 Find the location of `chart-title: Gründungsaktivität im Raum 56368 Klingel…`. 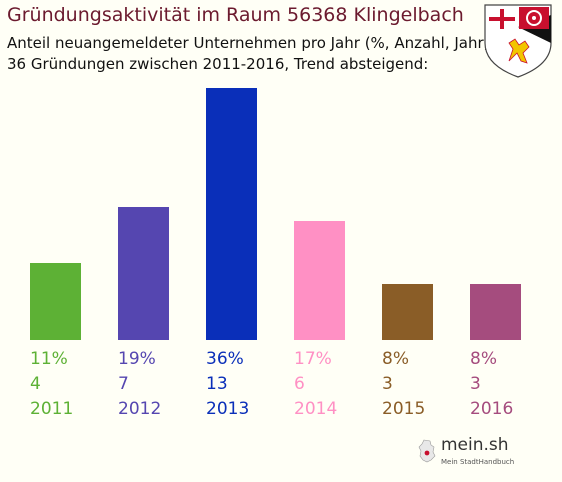

chart-title: Gründungsaktivität im Raum 56368 Klingel… is located at coordinates (235, 15).